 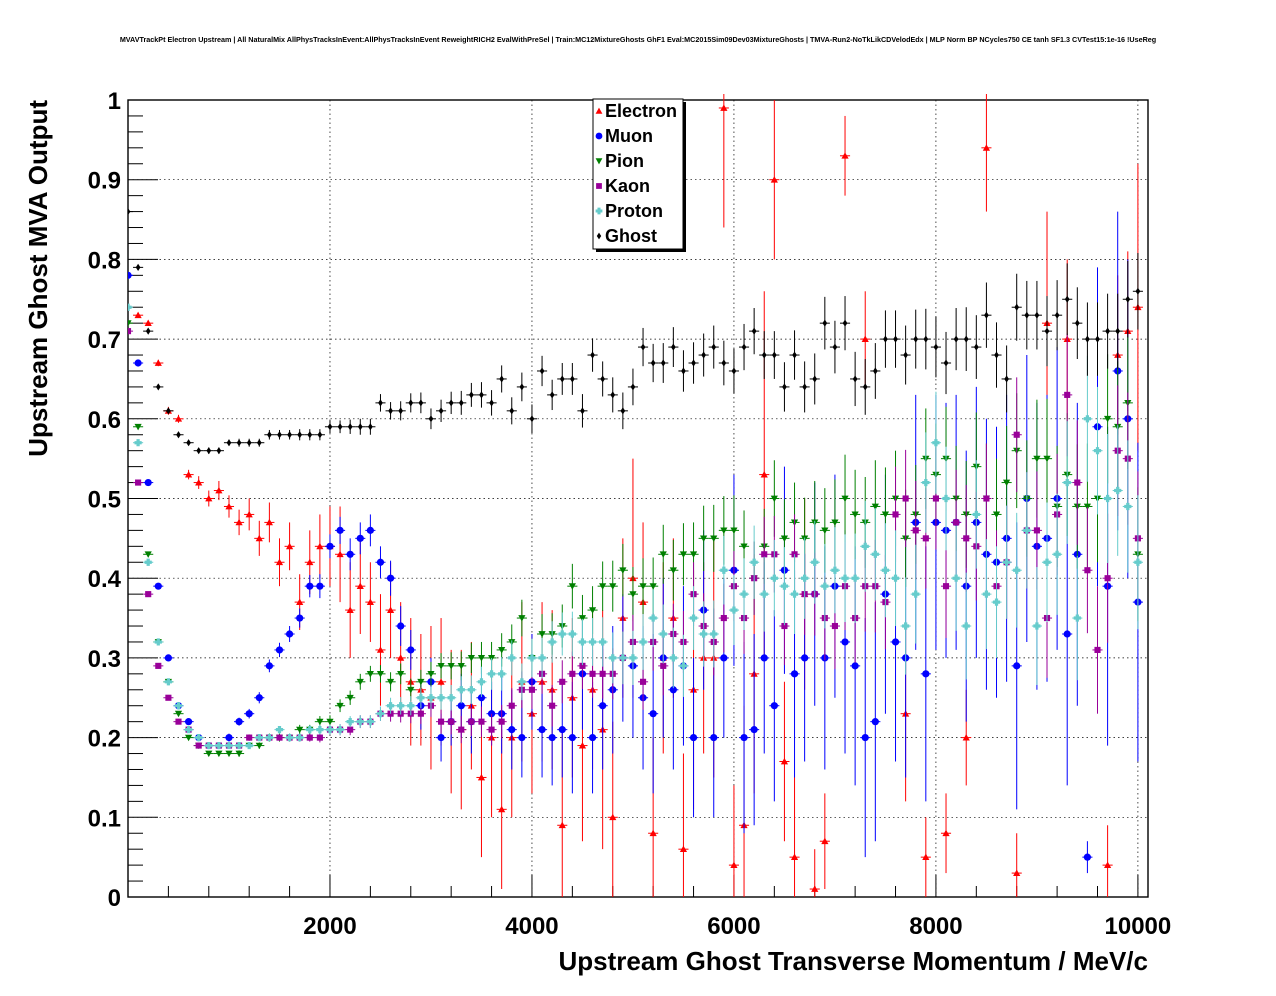 What do you see at coordinates (631, 236) in the screenshot?
I see `legend-label: Ghost` at bounding box center [631, 236].